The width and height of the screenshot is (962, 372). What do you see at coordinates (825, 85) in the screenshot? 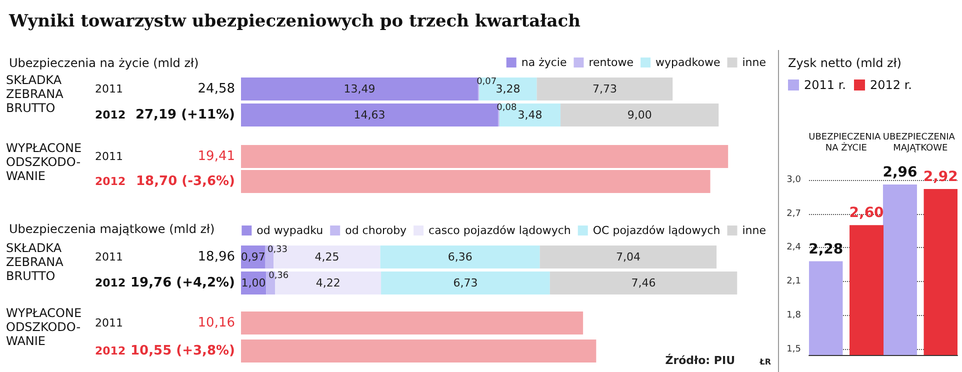
I see `legend-label: 2011 r.` at bounding box center [825, 85].